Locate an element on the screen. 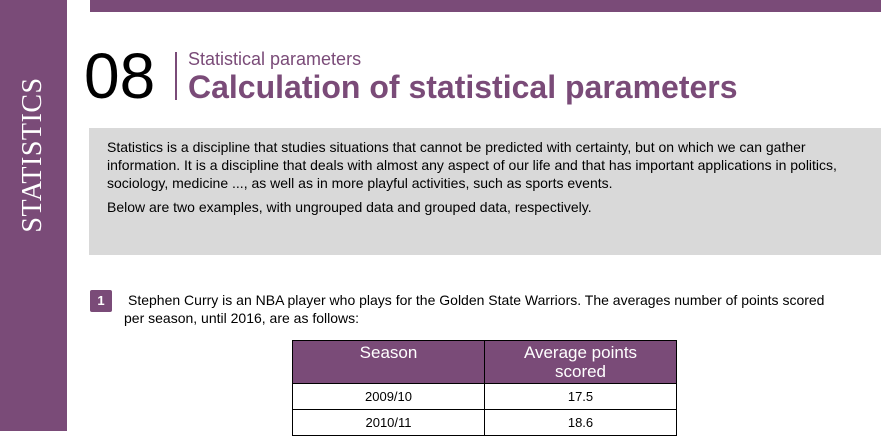  column-header: Average points scored is located at coordinates (580, 362).